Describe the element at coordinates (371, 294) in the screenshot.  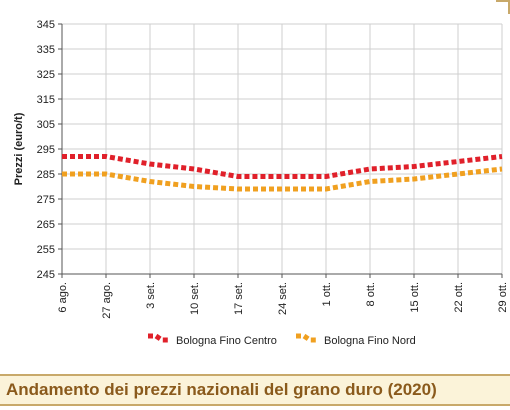
I see `x-tick-label: 8 ott.` at that location.